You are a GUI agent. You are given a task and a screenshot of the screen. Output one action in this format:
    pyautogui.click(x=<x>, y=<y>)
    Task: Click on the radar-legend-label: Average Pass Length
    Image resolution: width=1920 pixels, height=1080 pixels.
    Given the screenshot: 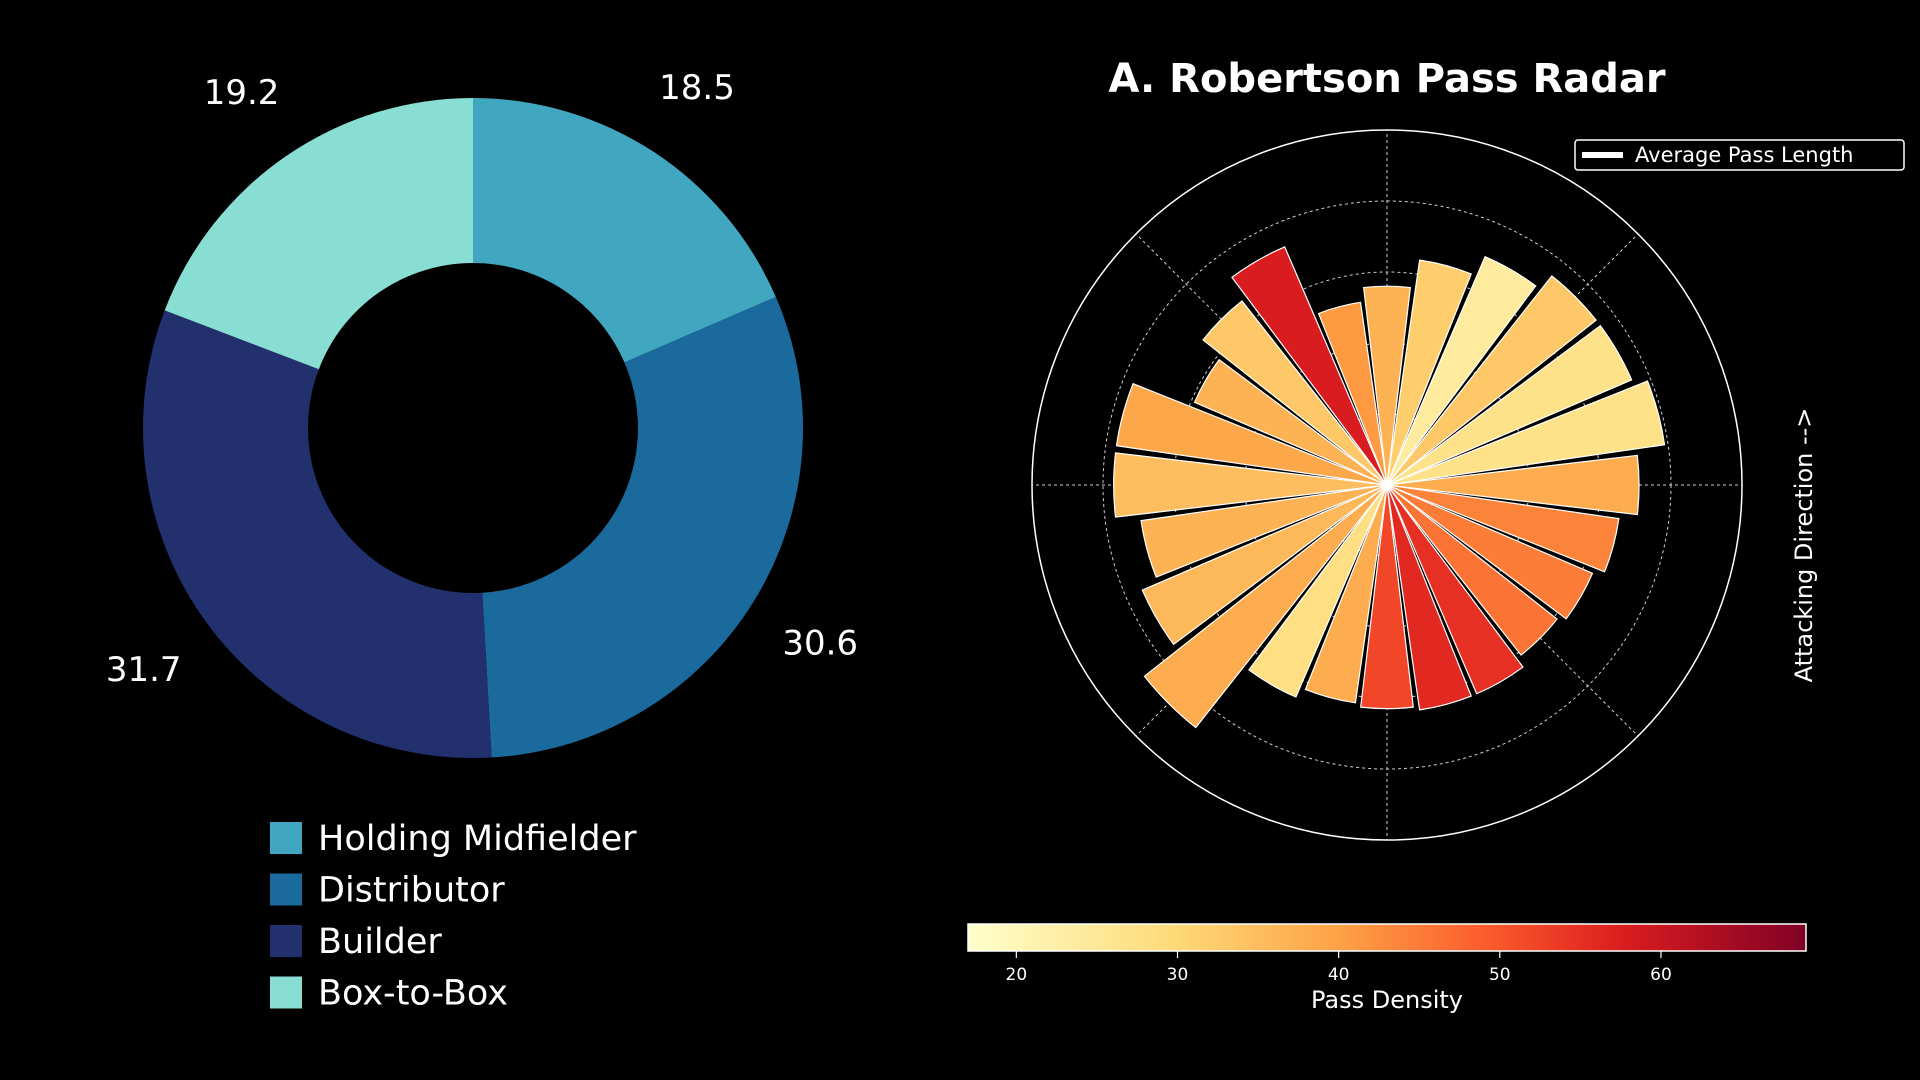 What is the action you would take?
    pyautogui.click(x=1744, y=155)
    